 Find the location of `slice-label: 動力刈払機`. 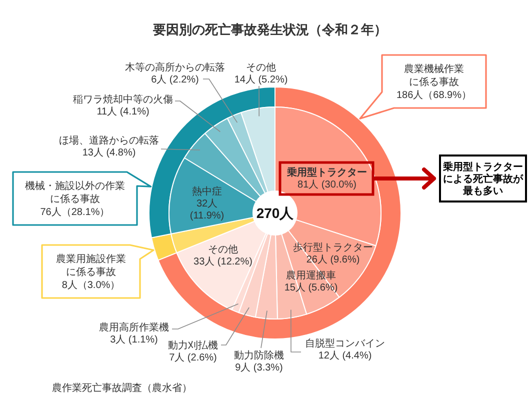

slice-label: 動力刈払機 is located at coordinates (193, 346).